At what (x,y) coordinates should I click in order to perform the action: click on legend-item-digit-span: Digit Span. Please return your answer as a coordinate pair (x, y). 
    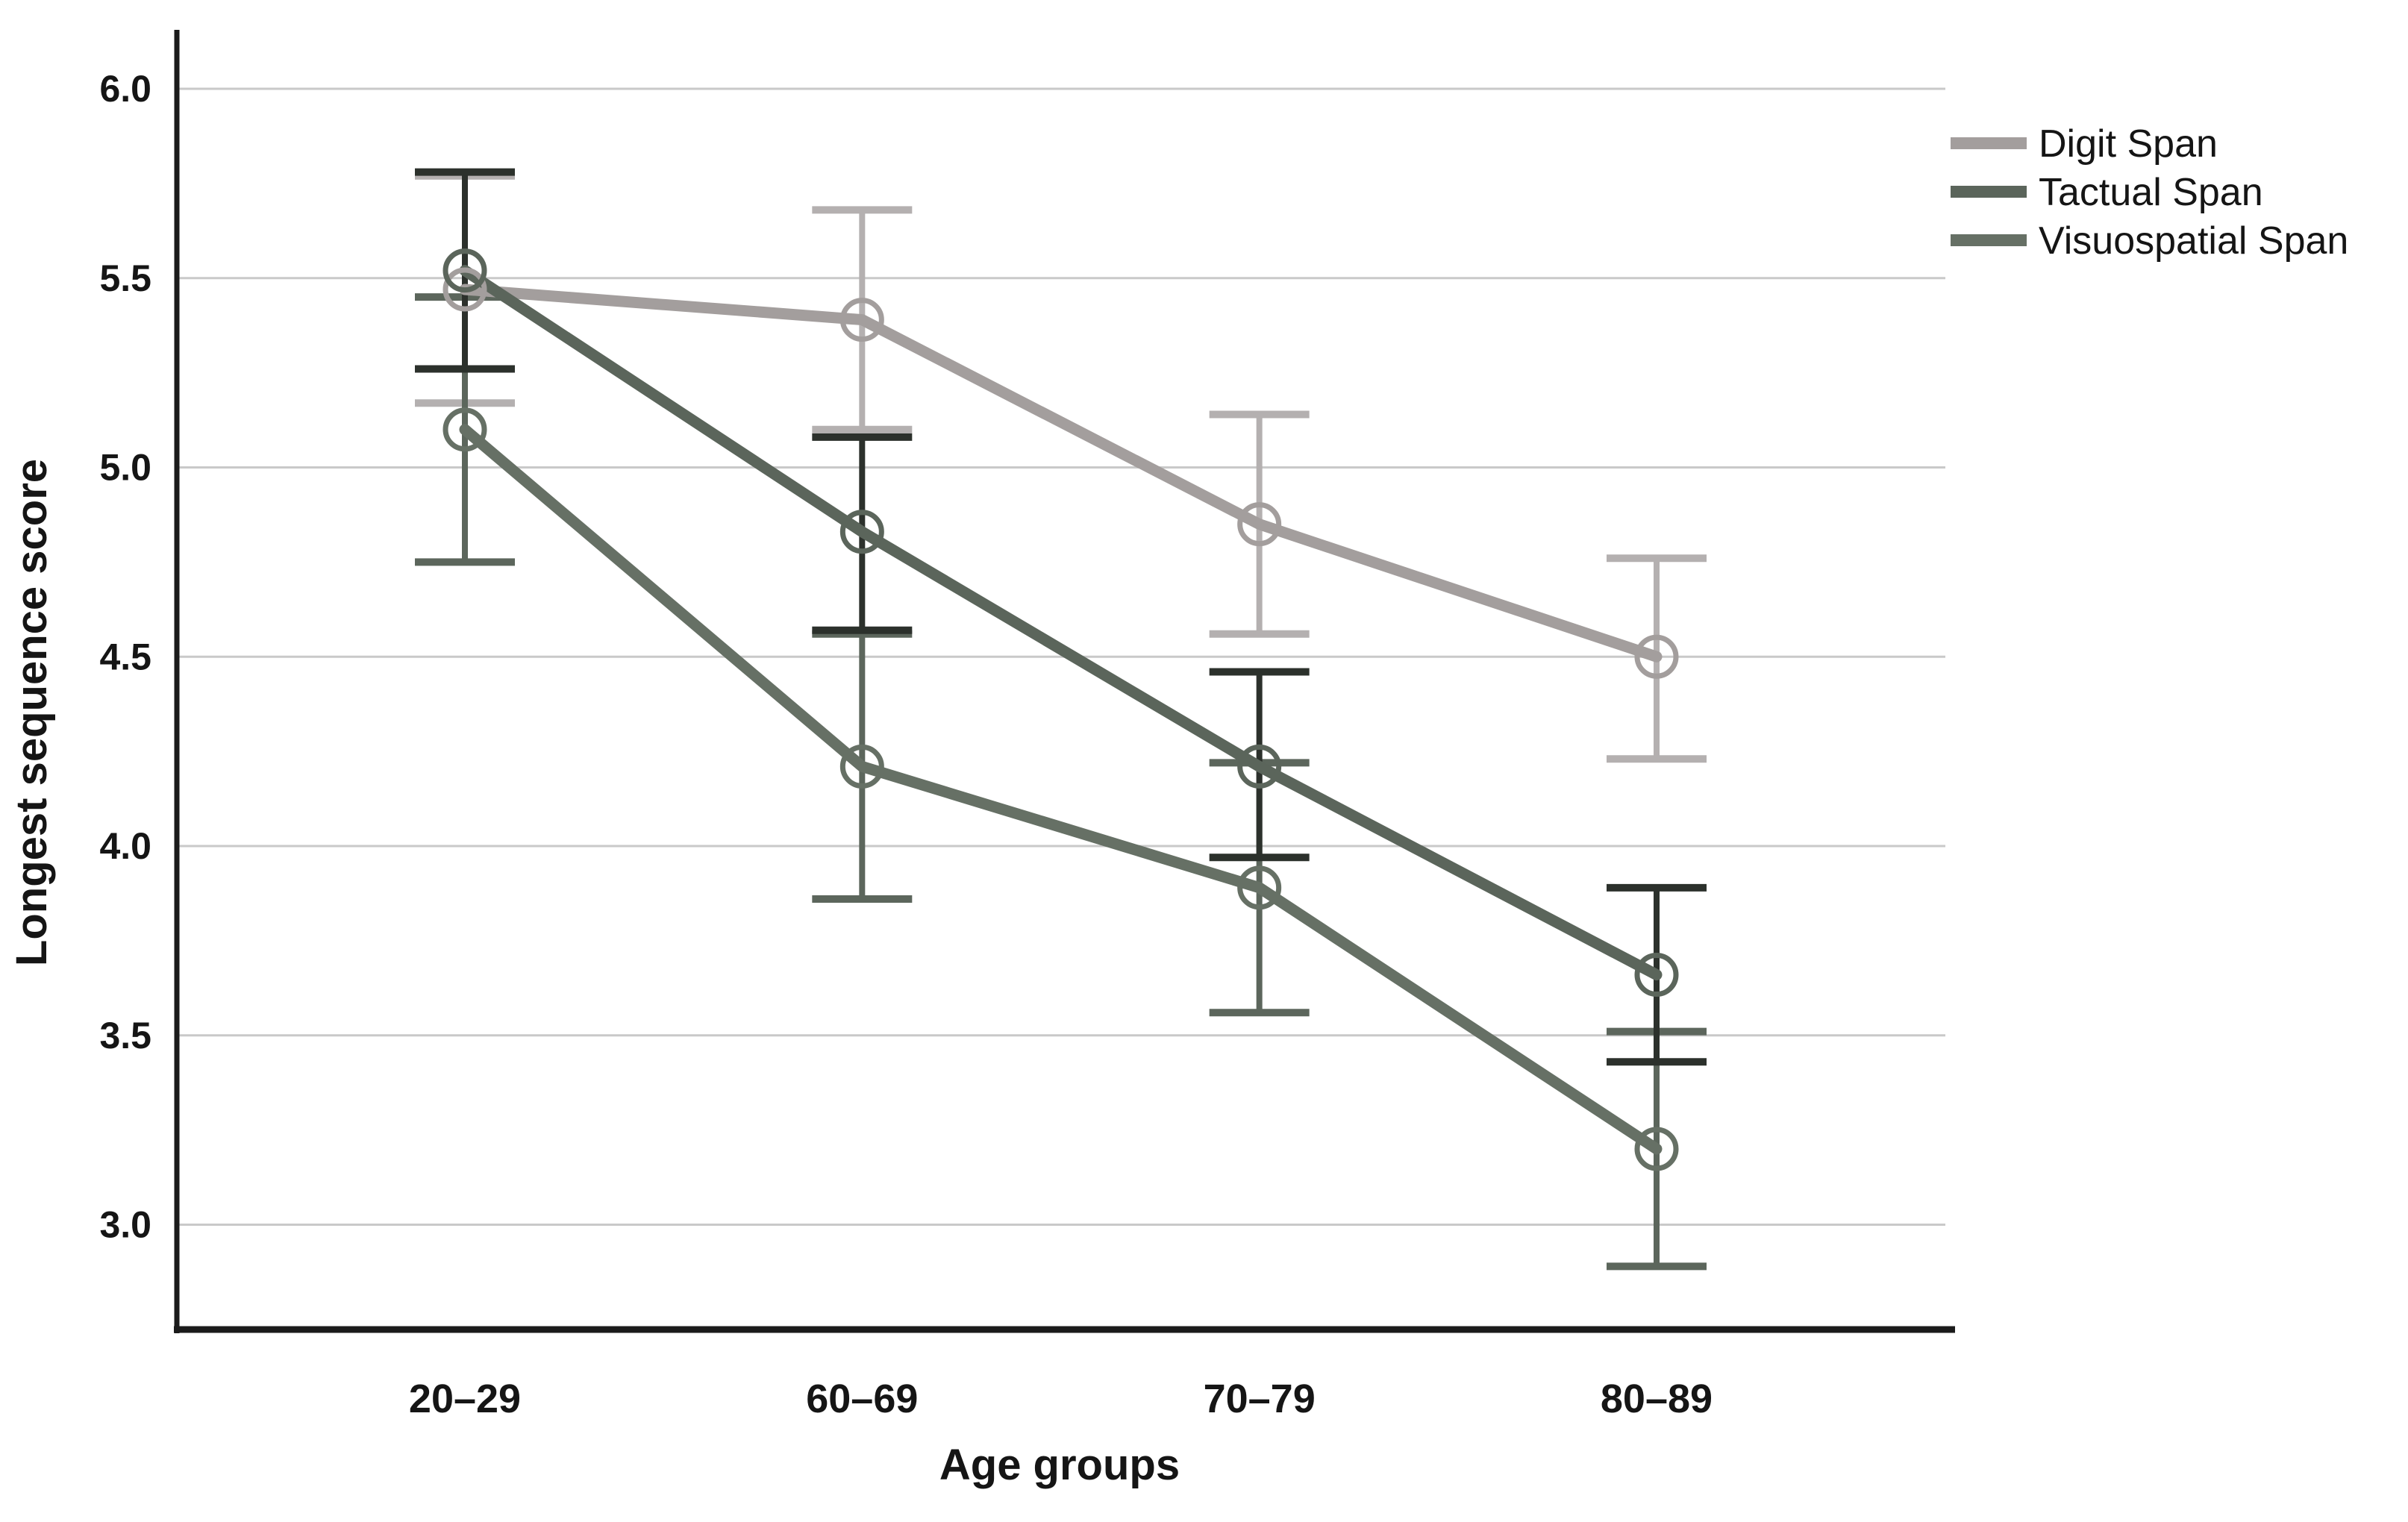
    Looking at the image, I should click on (2084, 144).